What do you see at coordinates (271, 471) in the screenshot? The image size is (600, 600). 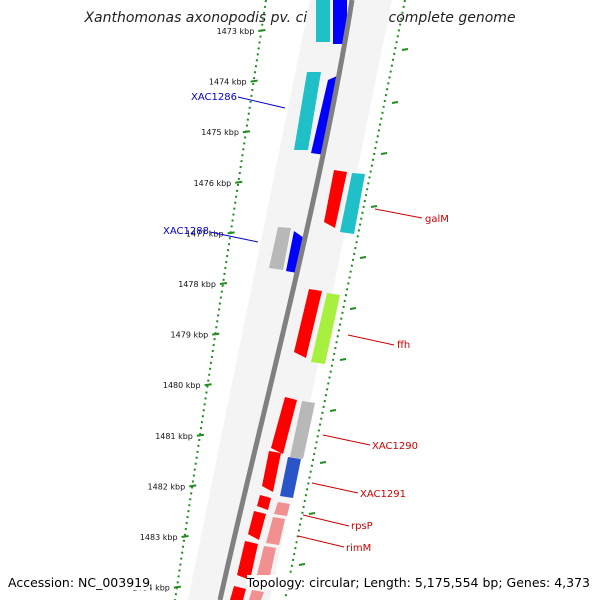 I see `gene-red-xac1291` at bounding box center [271, 471].